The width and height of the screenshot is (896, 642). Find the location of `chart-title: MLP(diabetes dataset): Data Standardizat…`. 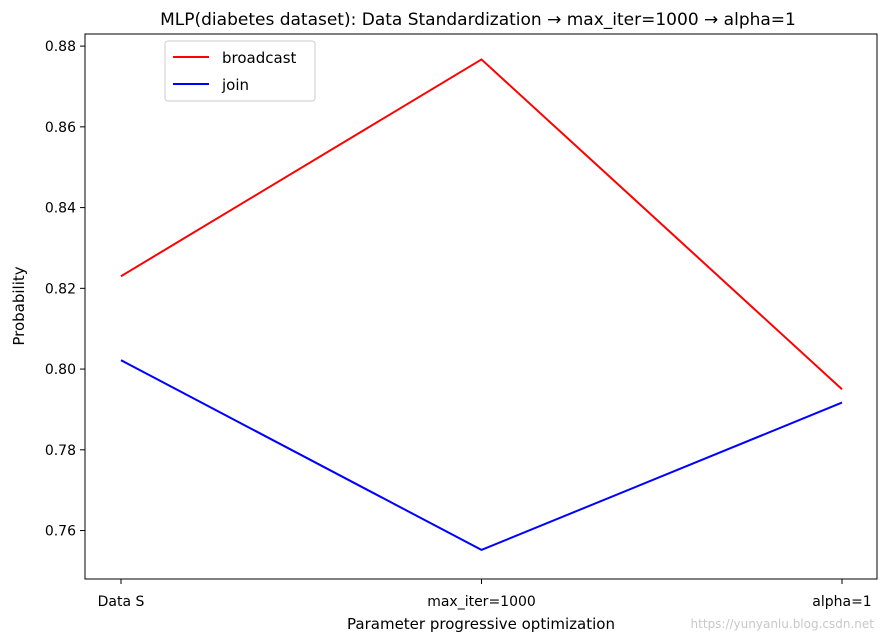

chart-title: MLP(diabetes dataset): Data Standardizat… is located at coordinates (478, 20).